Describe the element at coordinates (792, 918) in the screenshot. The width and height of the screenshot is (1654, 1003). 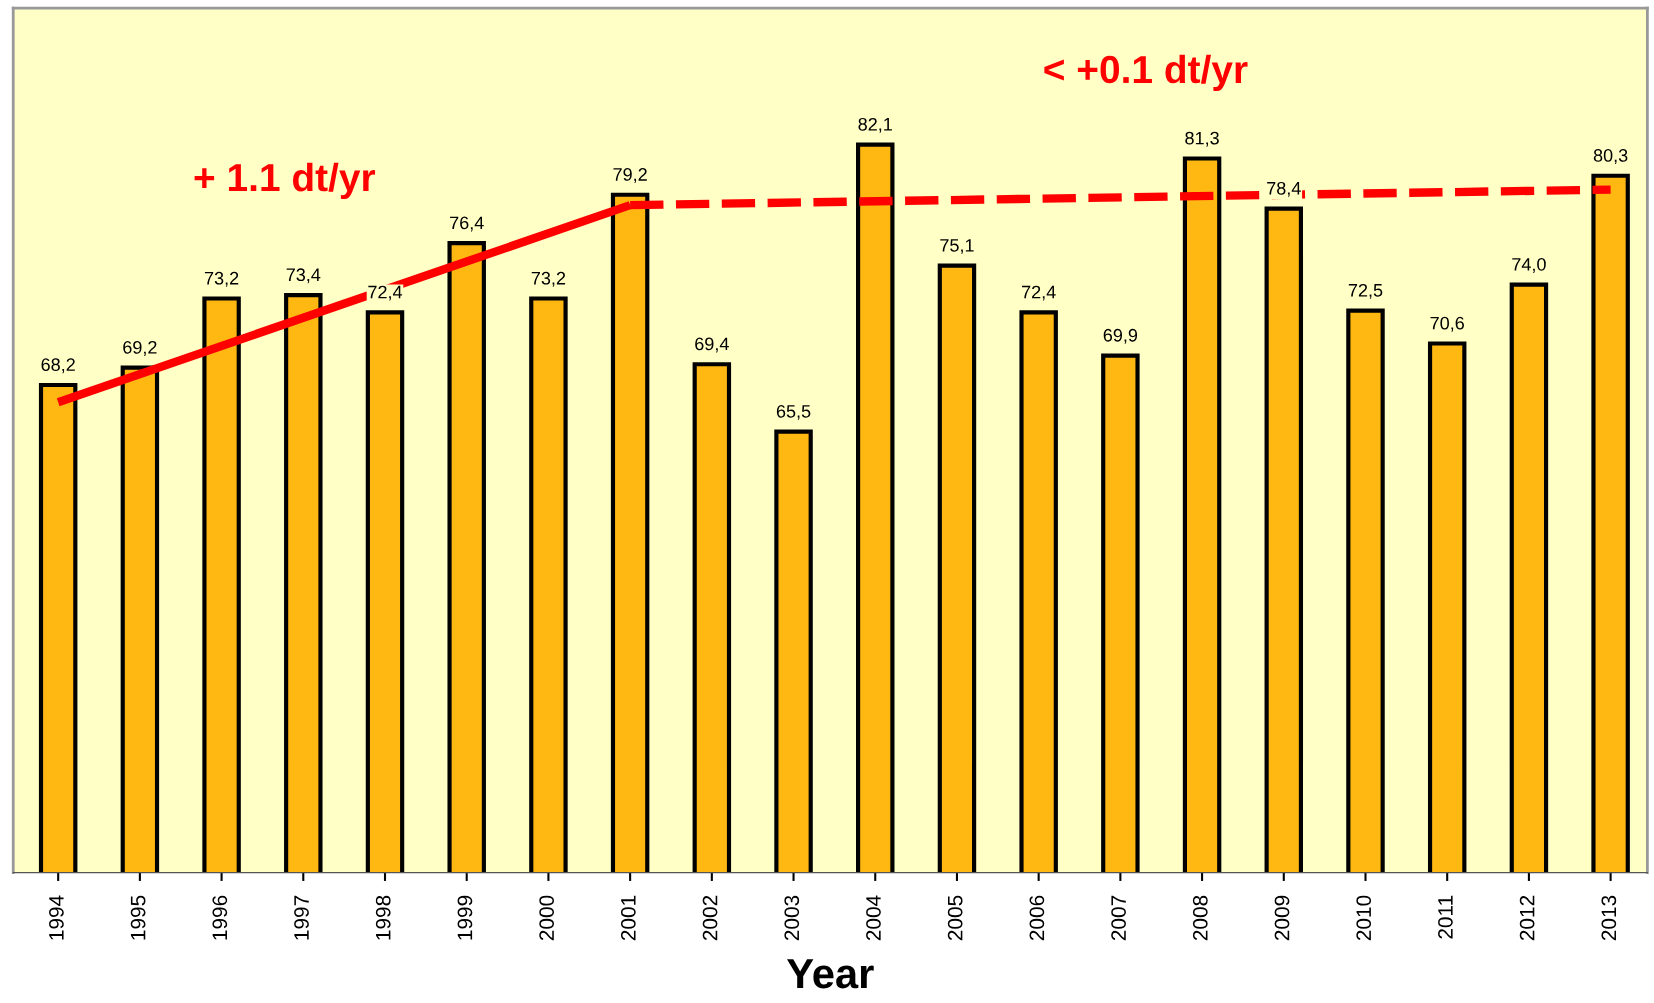
I see `x-tick-label: 2003` at that location.